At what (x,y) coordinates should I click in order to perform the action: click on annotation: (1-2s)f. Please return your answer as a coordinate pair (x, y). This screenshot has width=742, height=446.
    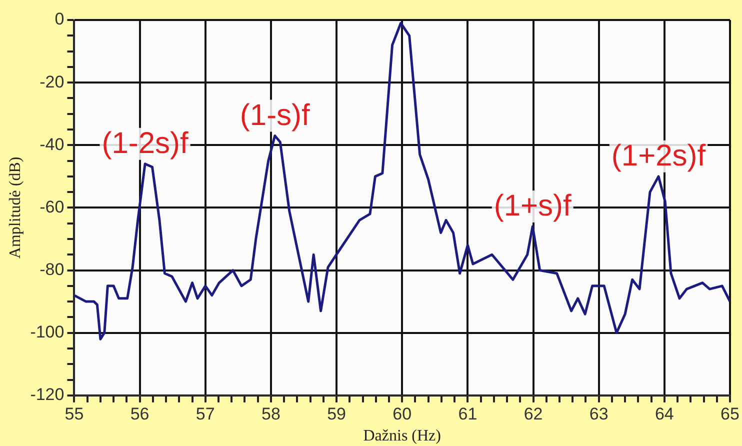
    Looking at the image, I should click on (146, 143).